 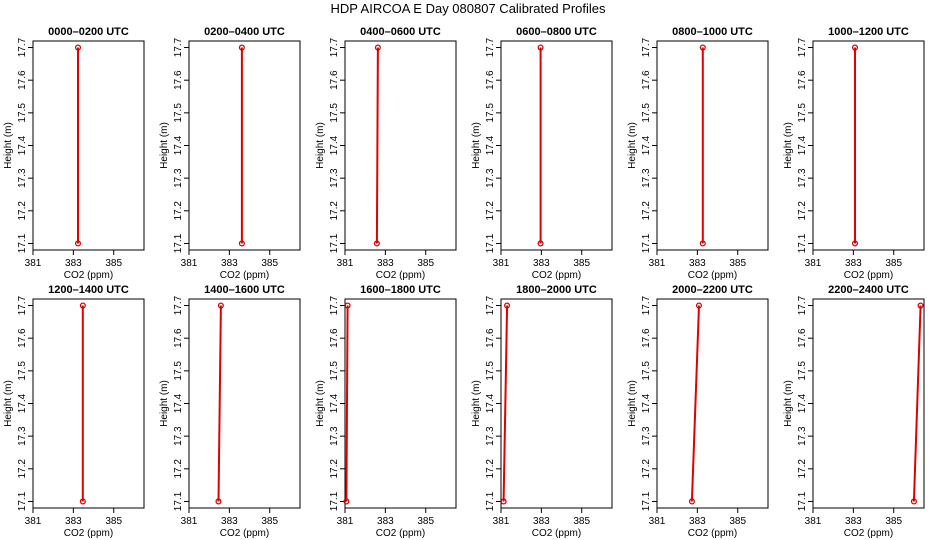 What do you see at coordinates (712, 290) in the screenshot?
I see `panel-title: 2000–2200 UTC` at bounding box center [712, 290].